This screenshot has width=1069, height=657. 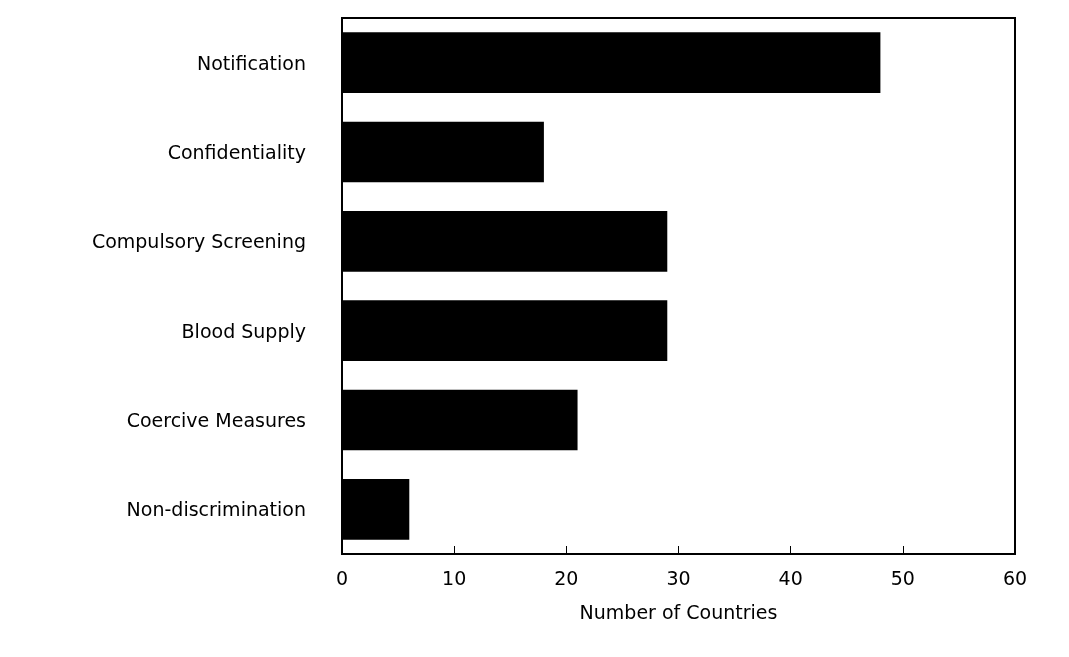 I want to click on y-tick-label: Confidentiality, so click(x=236, y=152).